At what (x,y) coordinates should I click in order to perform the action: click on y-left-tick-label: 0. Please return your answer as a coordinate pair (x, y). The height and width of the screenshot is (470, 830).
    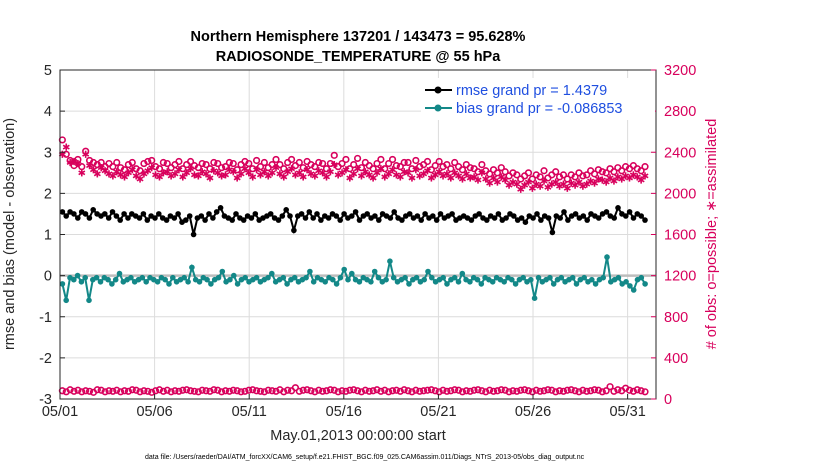
    Looking at the image, I should click on (48, 277).